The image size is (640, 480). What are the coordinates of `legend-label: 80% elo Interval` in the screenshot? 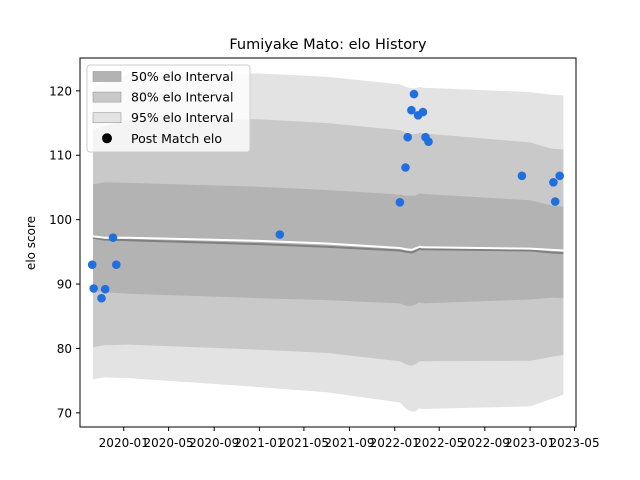 It's located at (182, 97).